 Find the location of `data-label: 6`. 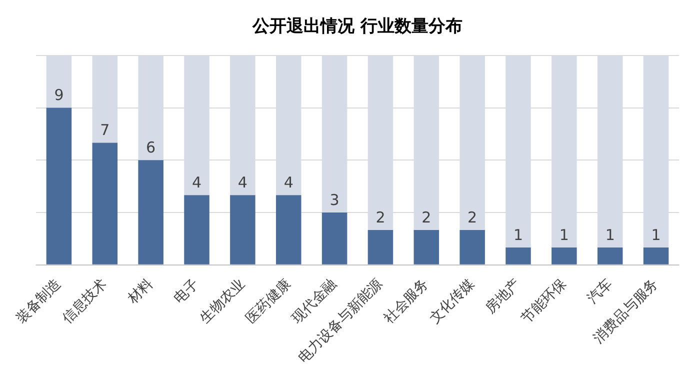

data-label: 6 is located at coordinates (151, 147).